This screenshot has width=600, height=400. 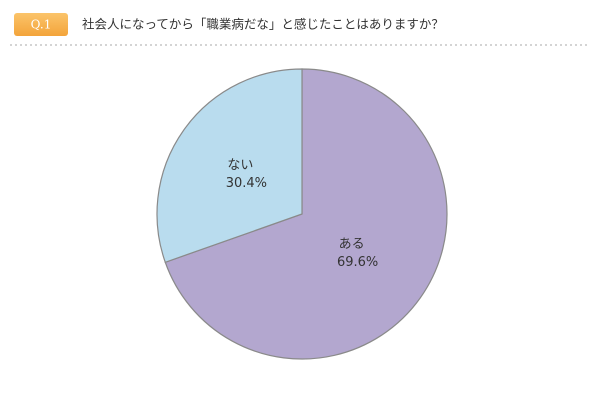 I want to click on badge, so click(x=41, y=24).